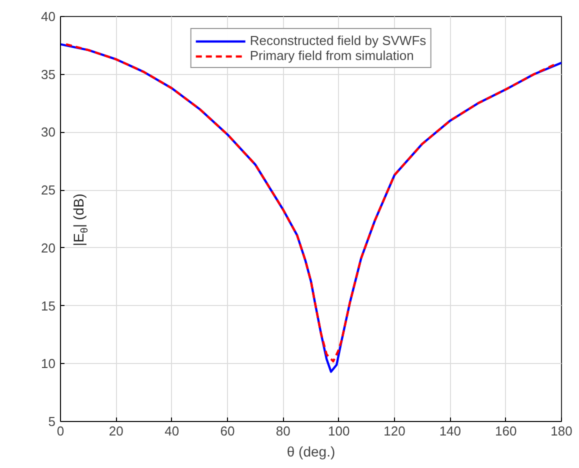 The width and height of the screenshot is (579, 468). What do you see at coordinates (395, 431) in the screenshot?
I see `x-tick-label: 120` at bounding box center [395, 431].